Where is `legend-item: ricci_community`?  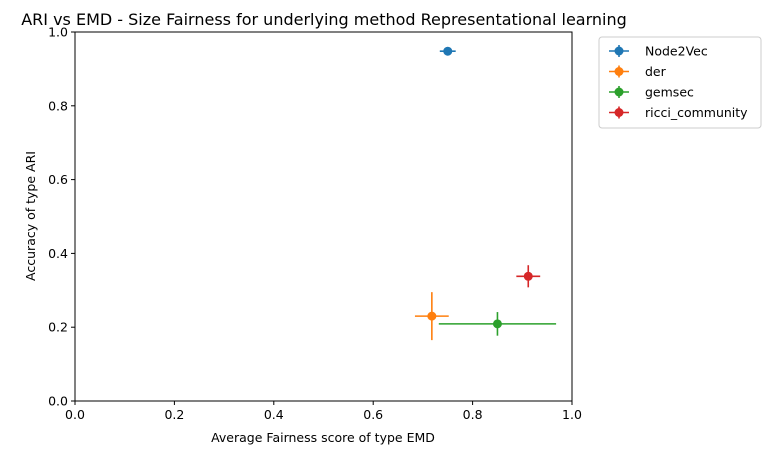 legend-item: ricci_community is located at coordinates (678, 112).